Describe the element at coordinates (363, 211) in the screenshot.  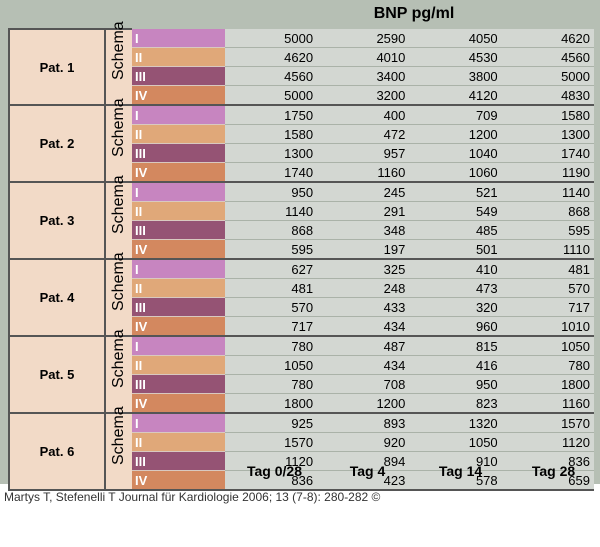
I see `value-cell: 291` at that location.